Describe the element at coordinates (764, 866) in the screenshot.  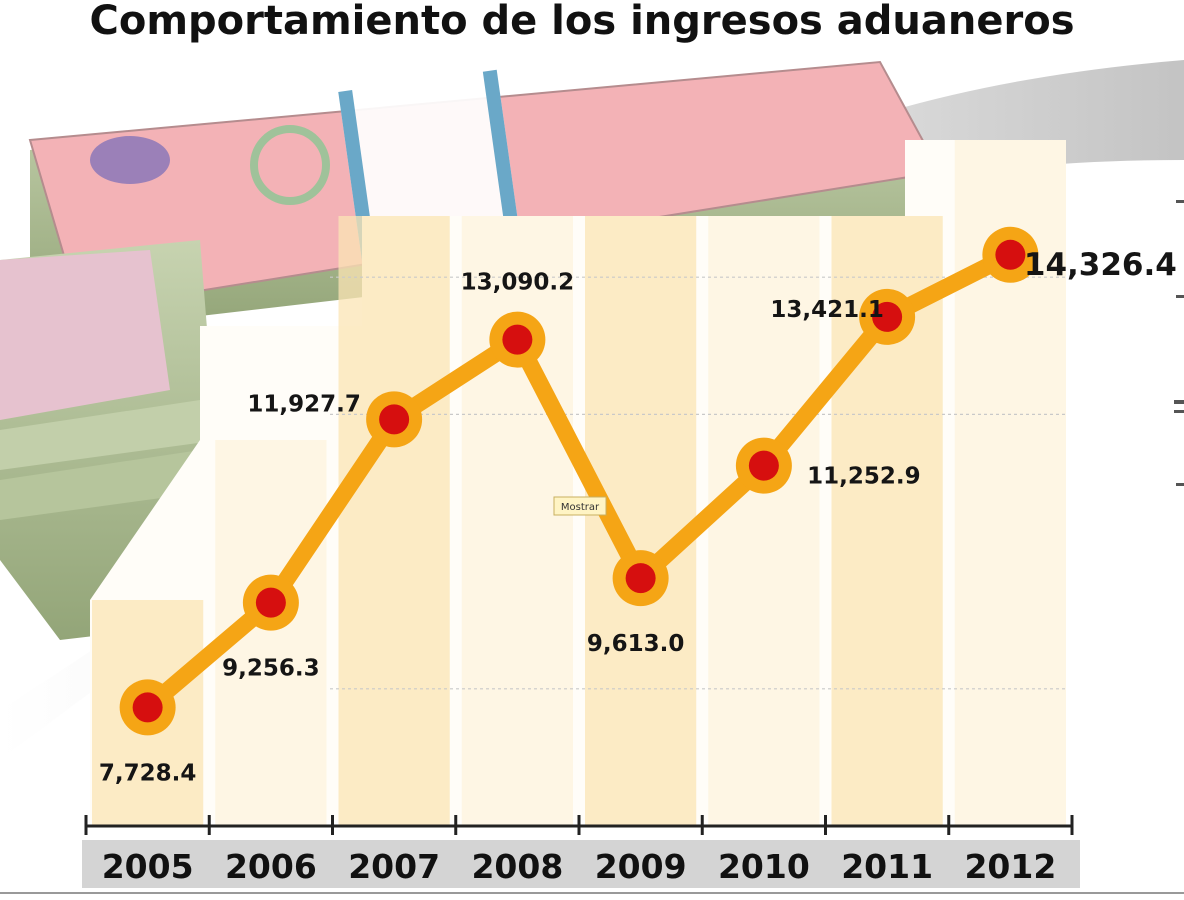
I see `x-tick-label-2010: 2010` at that location.